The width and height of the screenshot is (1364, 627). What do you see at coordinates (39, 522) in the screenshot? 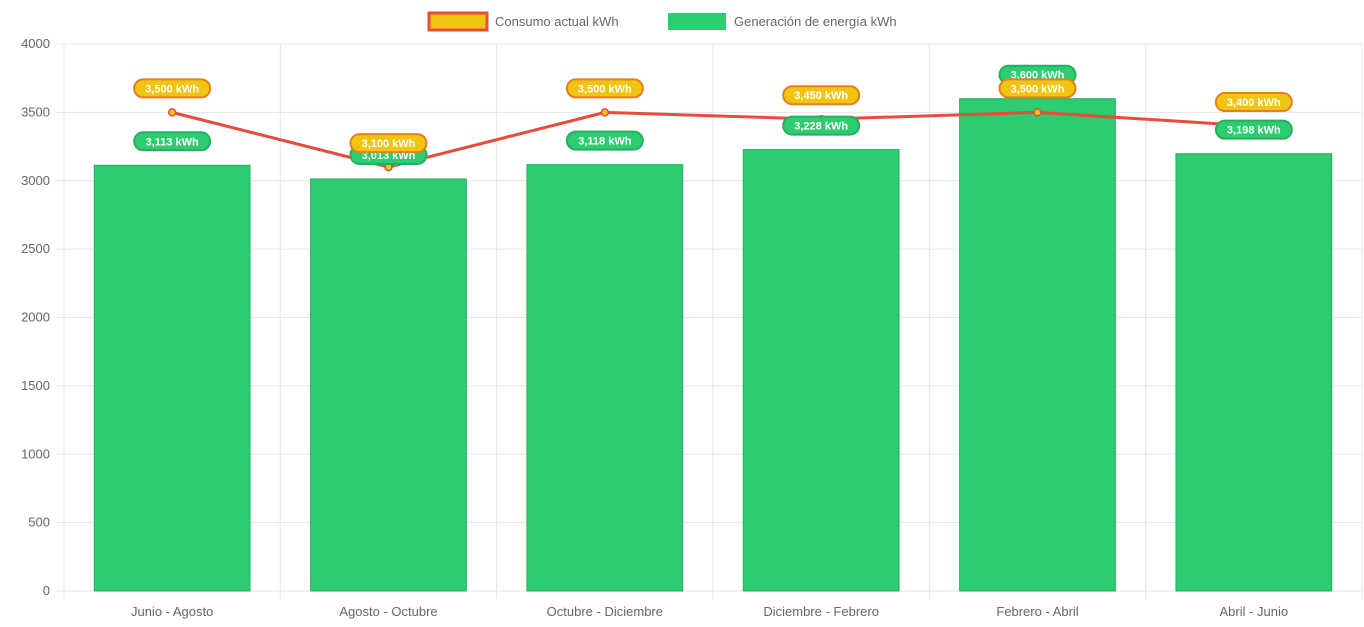
I see `y-tick-label: 500` at bounding box center [39, 522].